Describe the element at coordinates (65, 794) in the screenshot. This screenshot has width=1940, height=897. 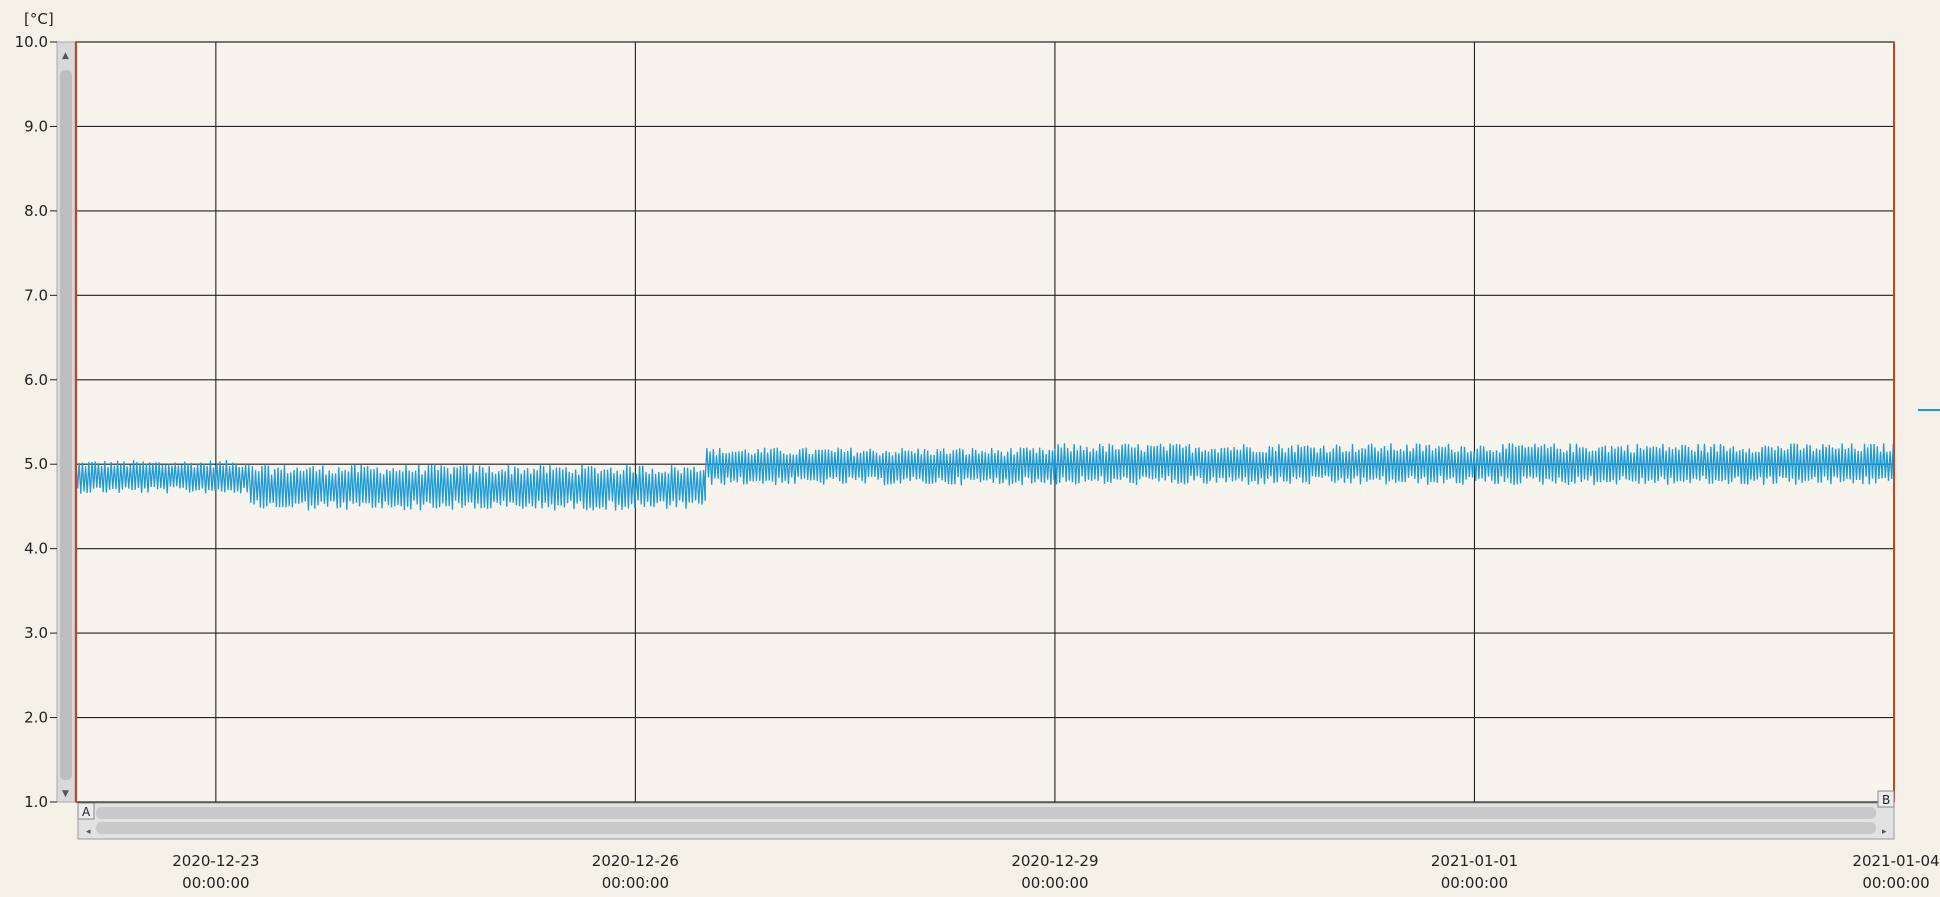
I see `scroll-down-arrow: ▼` at that location.